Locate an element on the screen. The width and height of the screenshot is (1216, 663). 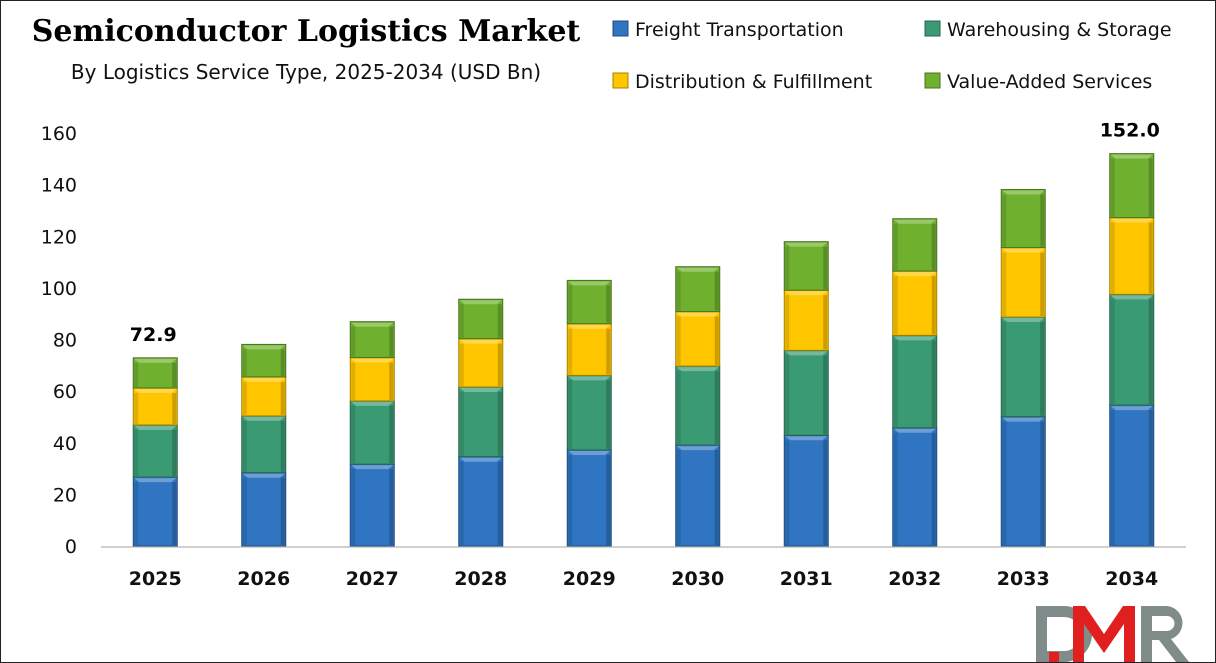
bar-stack-2034 is located at coordinates (1132, 350).